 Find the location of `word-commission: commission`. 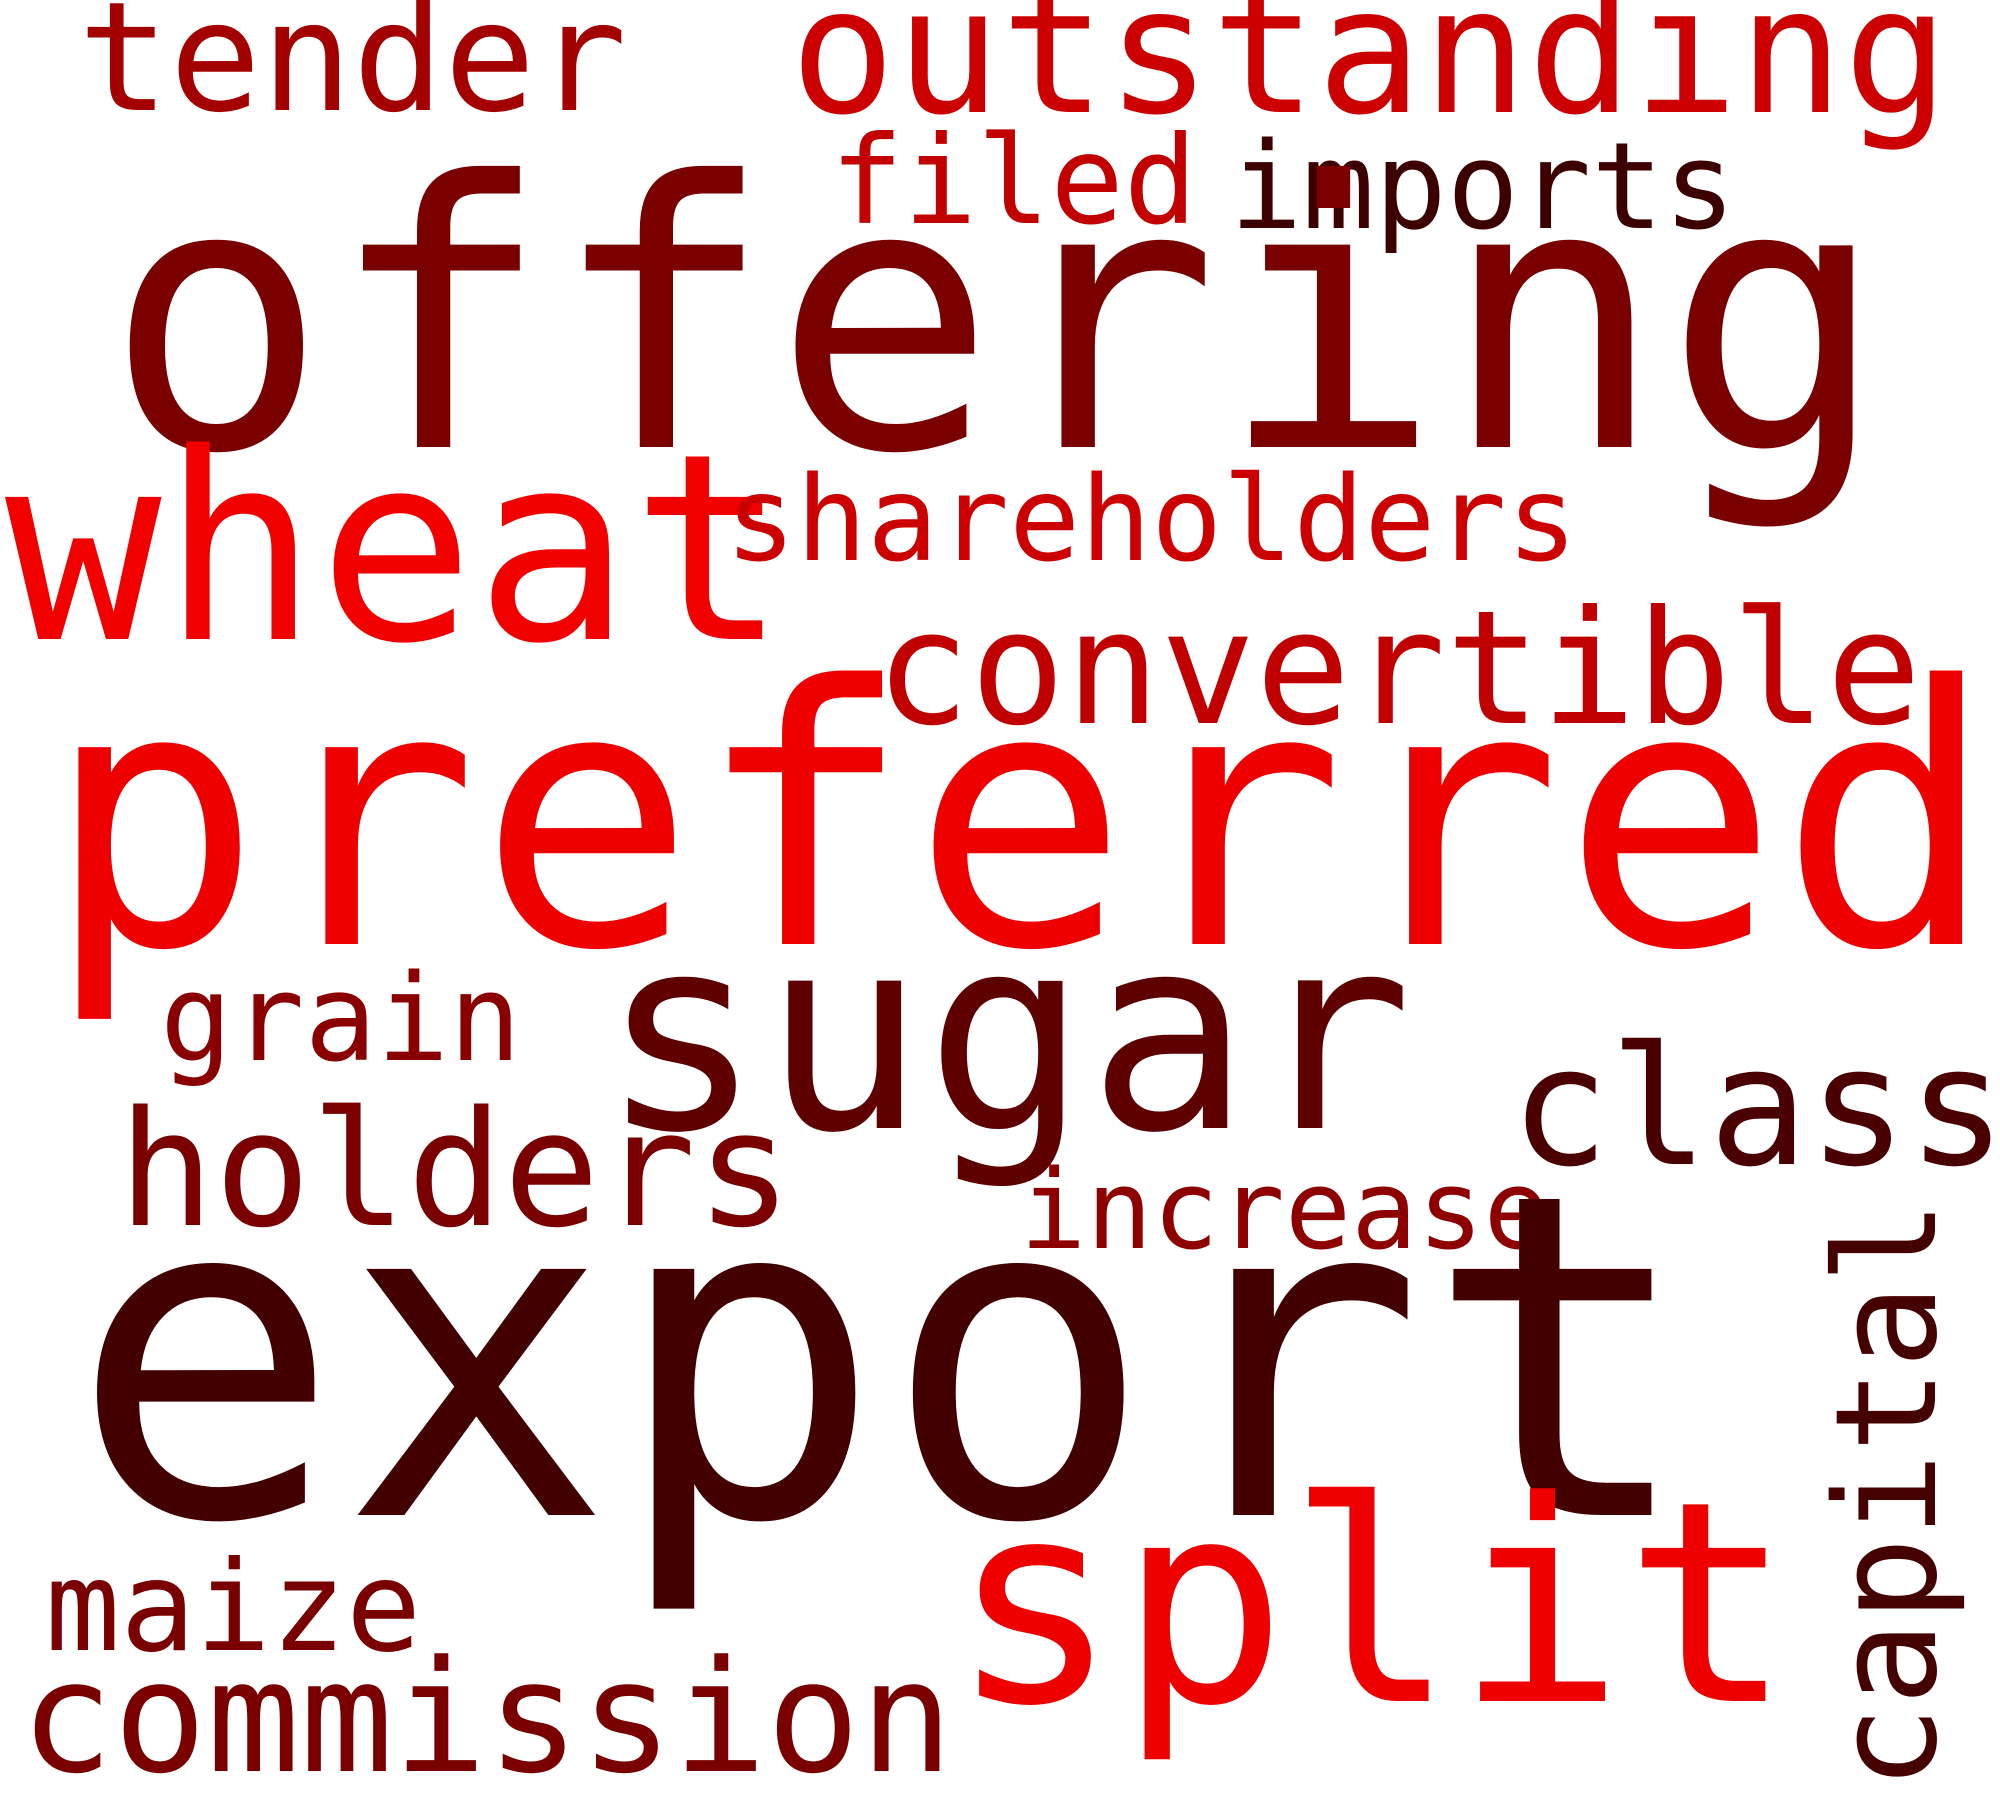

word-commission: commission is located at coordinates (487, 1717).